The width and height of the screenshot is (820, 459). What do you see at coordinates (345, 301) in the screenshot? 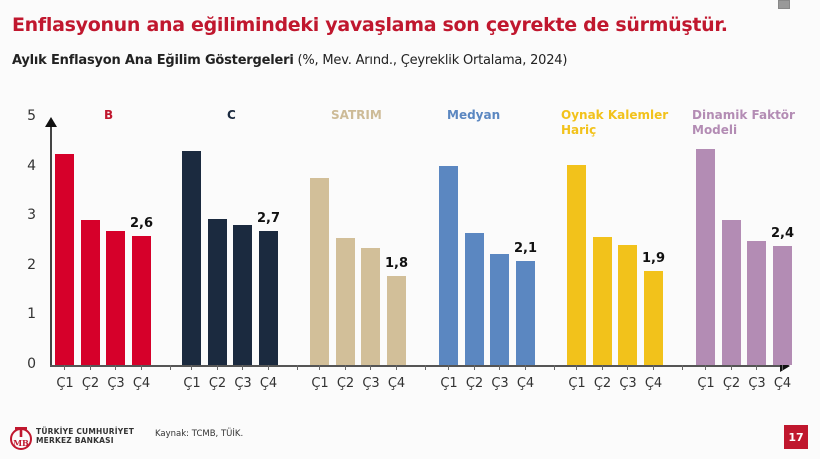
I see `bar-satrim-q2` at bounding box center [345, 301].